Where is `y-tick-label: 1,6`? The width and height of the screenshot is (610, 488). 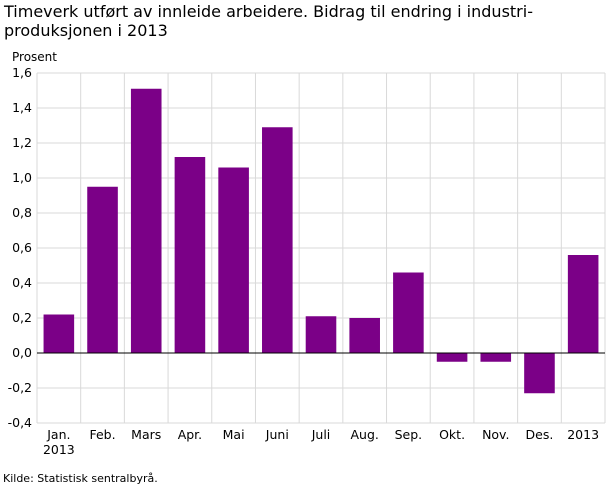
y-tick-label: 1,6 is located at coordinates (22, 72).